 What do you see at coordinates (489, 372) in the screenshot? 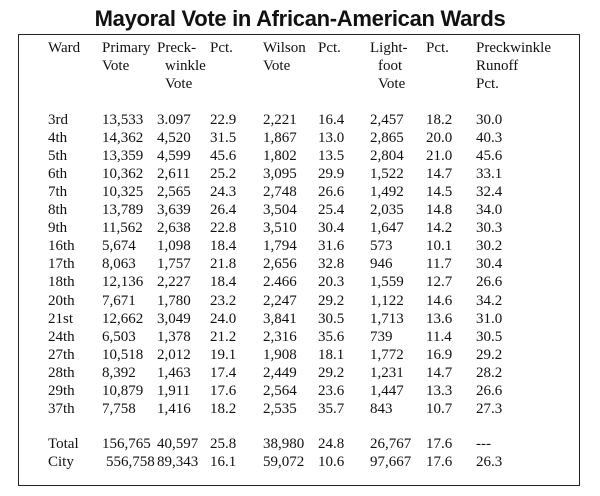
I see `table-cell: 28.2` at bounding box center [489, 372].